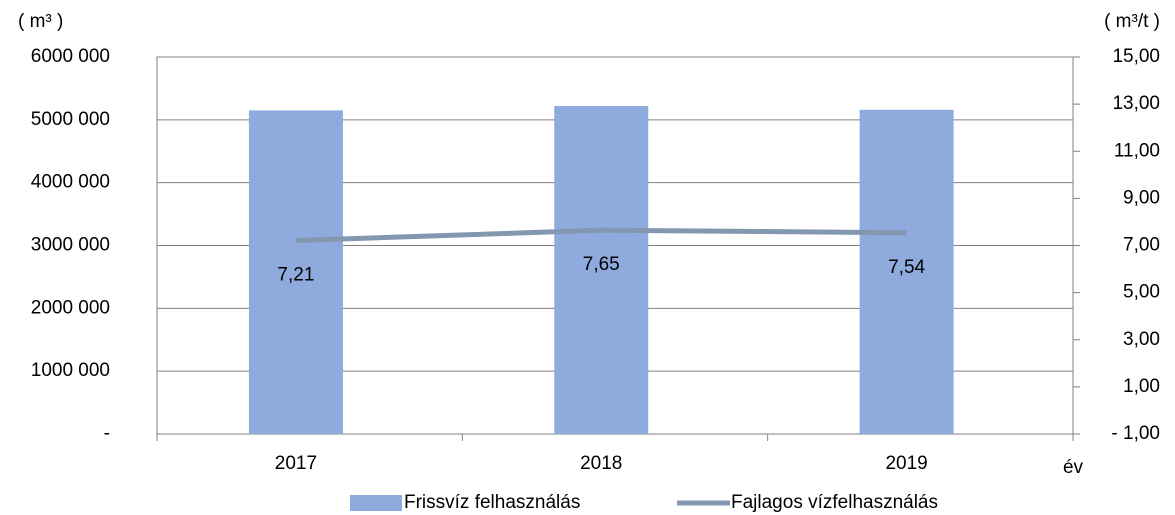 The height and width of the screenshot is (515, 1175). I want to click on y-tick-label: 2000 000, so click(70, 307).